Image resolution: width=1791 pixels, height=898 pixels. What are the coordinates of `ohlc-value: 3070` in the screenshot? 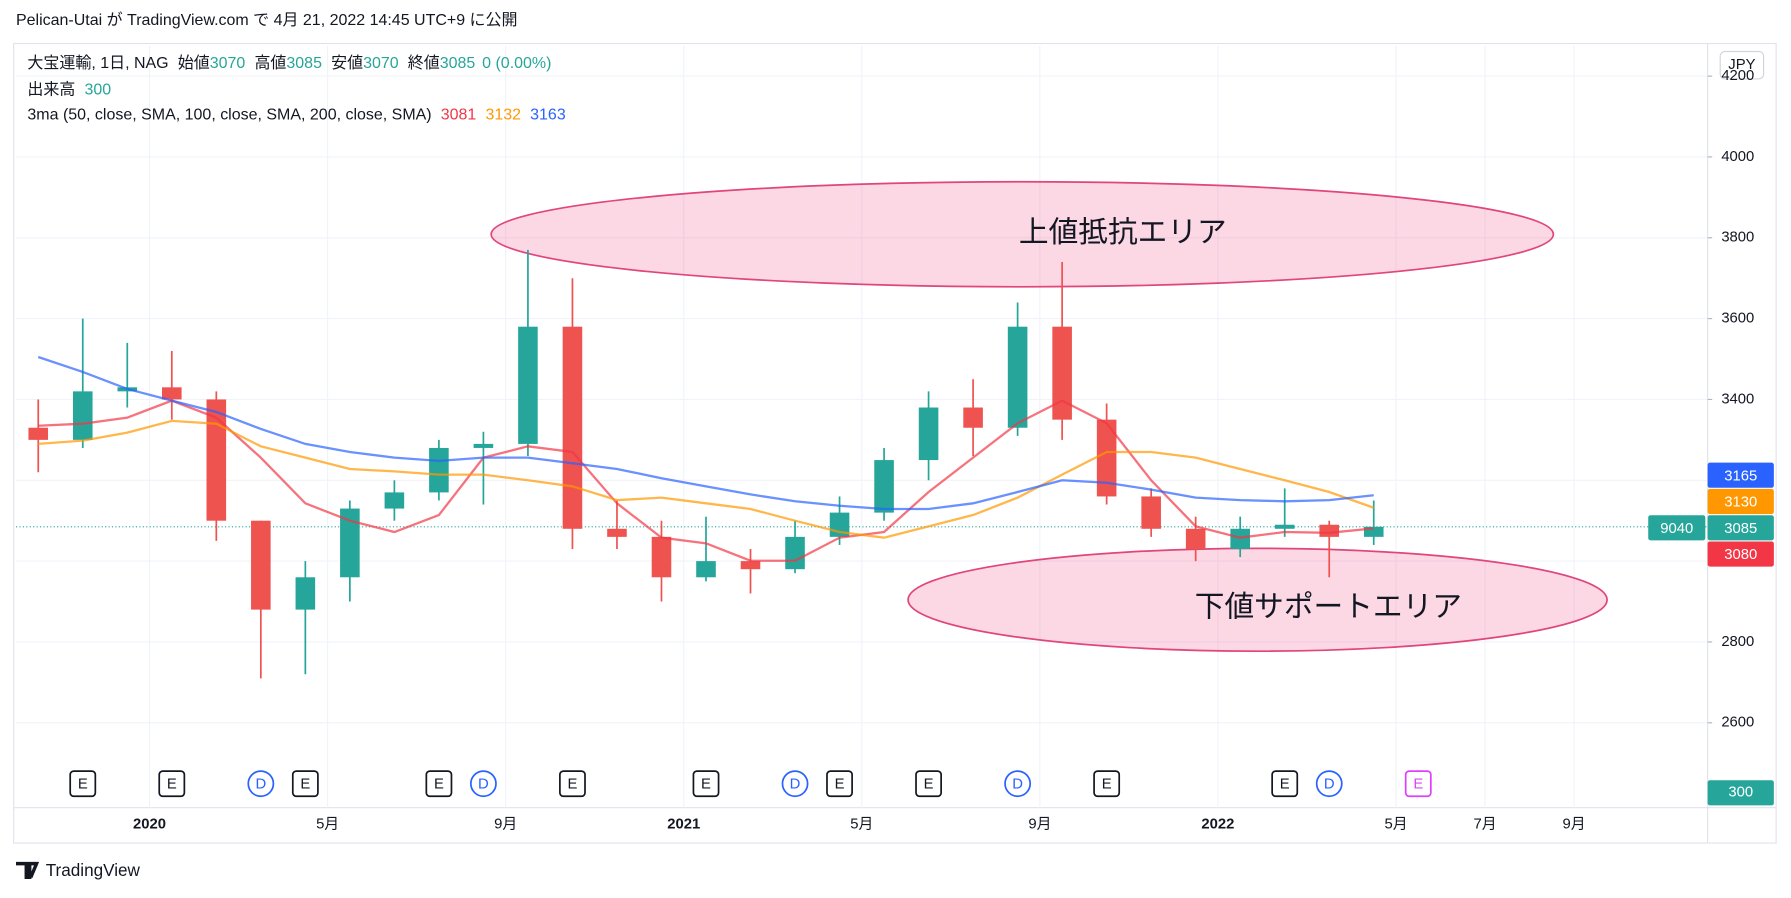 It's located at (228, 63).